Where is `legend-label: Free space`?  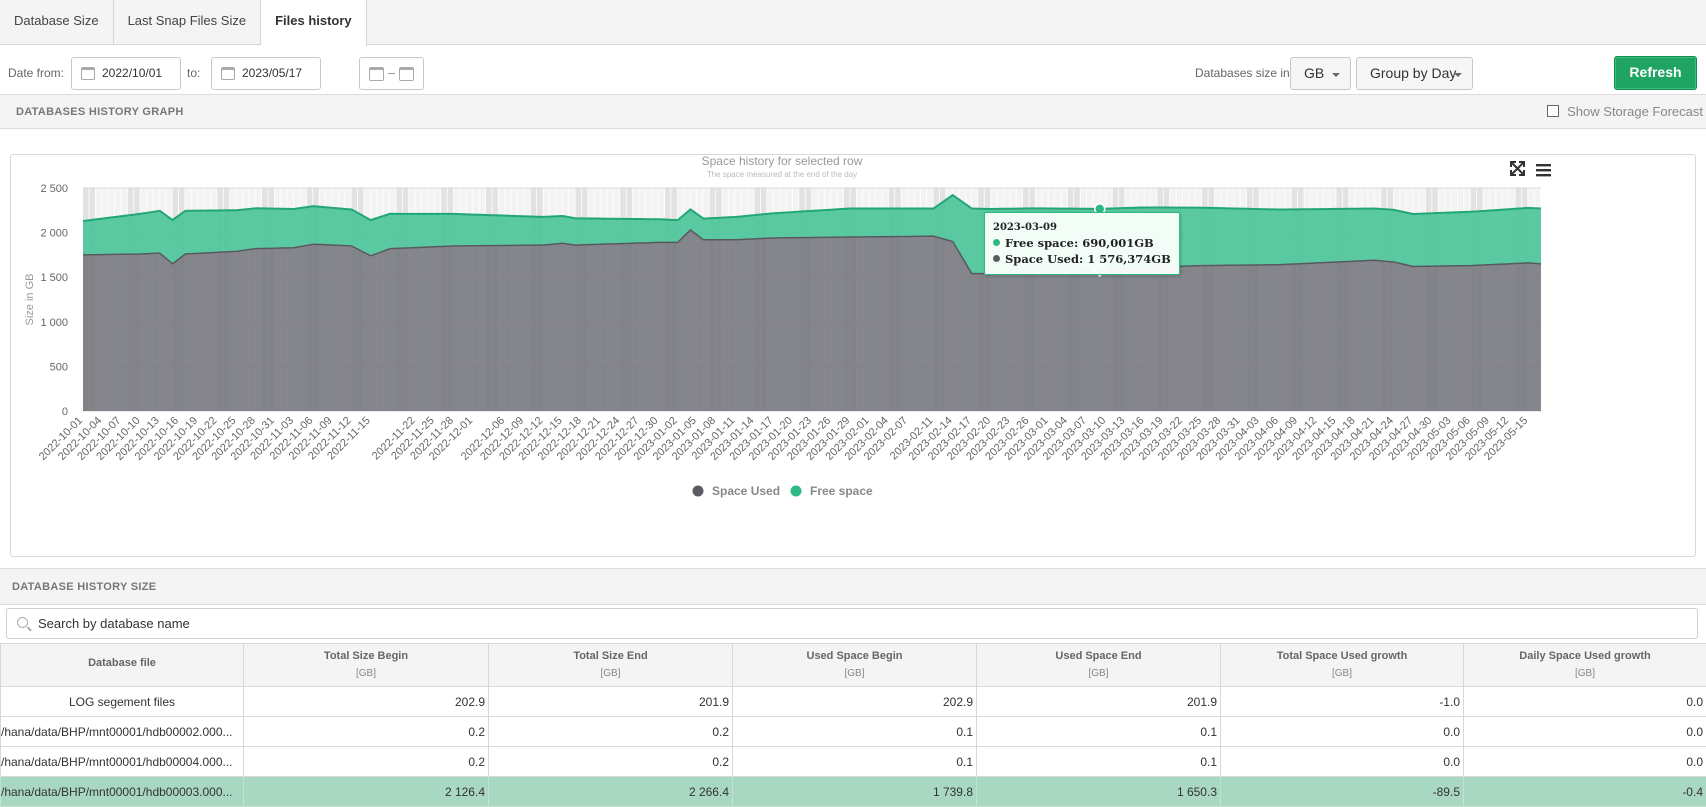
legend-label: Free space is located at coordinates (841, 491).